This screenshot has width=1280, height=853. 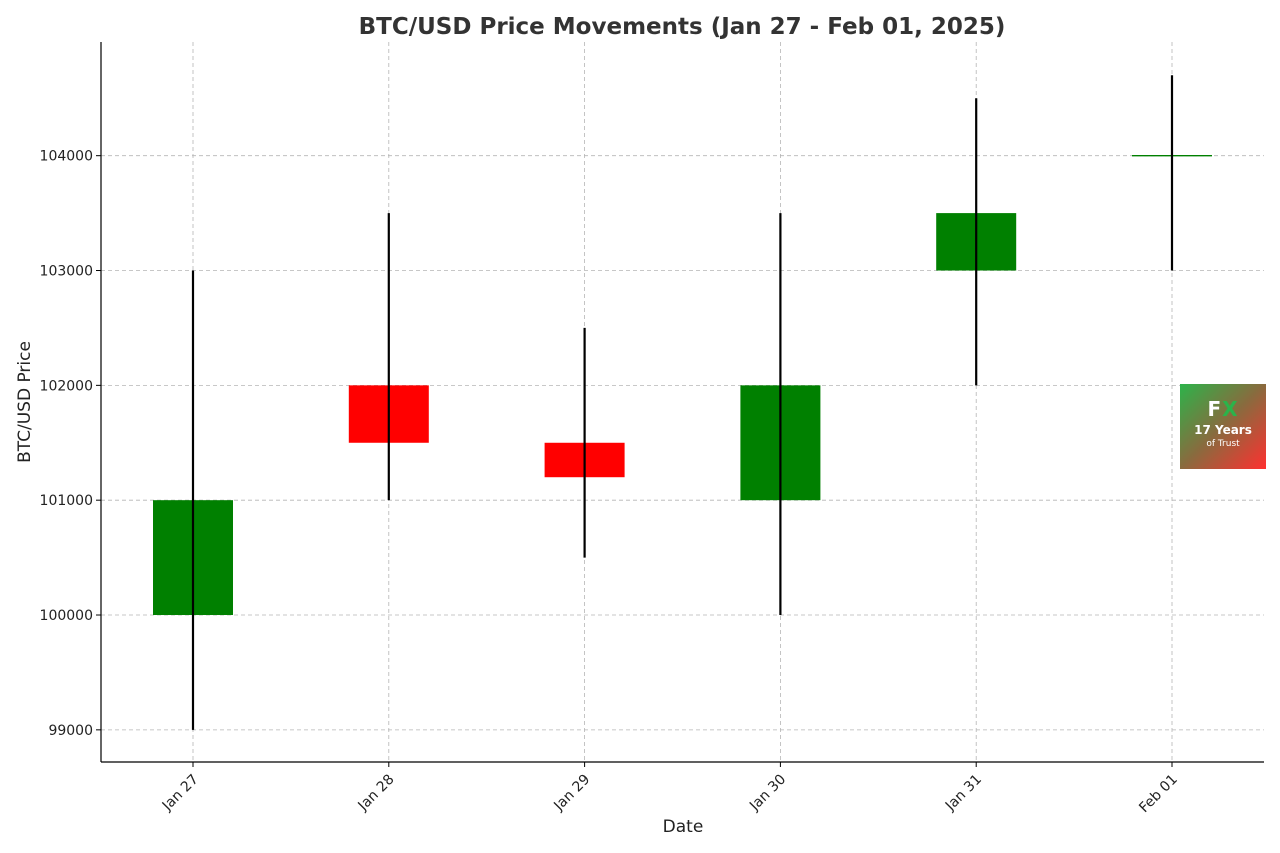 I want to click on fx-trust-text: of Trust, so click(x=1223, y=444).